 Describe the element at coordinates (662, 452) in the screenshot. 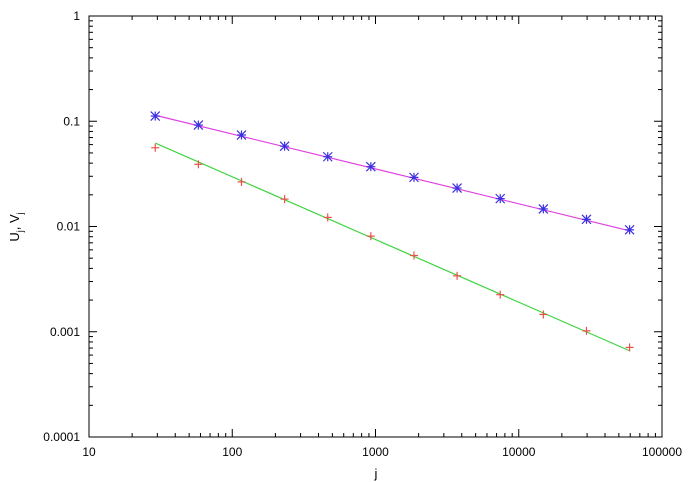

I see `x-tick-label: 100000` at that location.